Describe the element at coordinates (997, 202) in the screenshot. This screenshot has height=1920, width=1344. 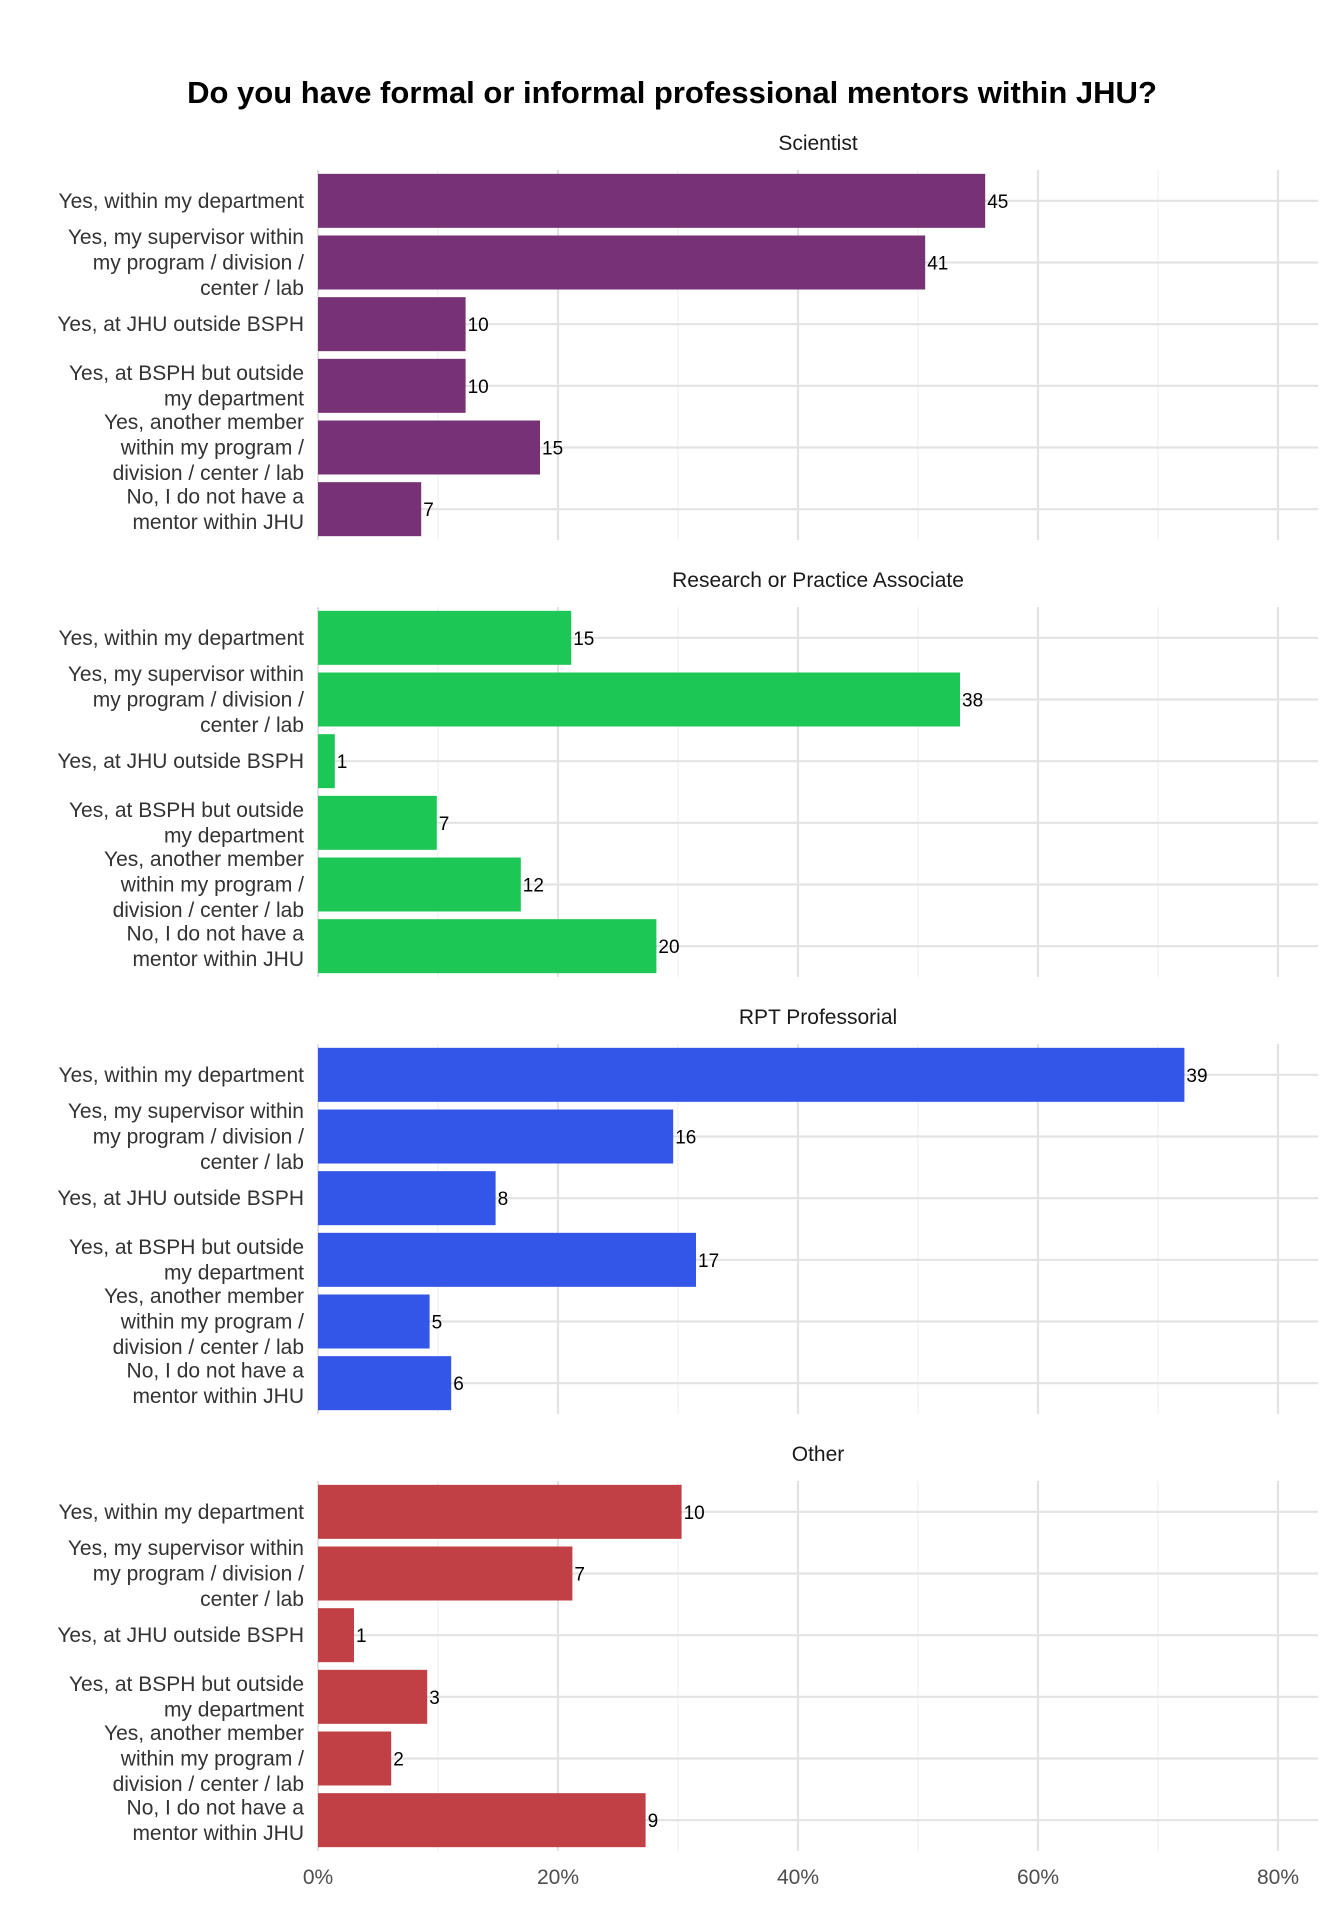
I see `bar-value-label: 45` at that location.